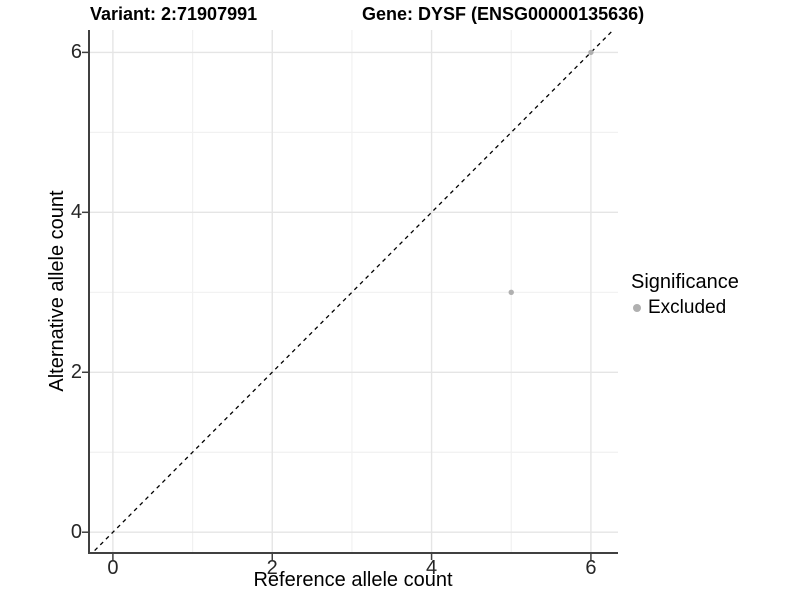 The height and width of the screenshot is (600, 800). I want to click on legend: Significance Excluded, so click(685, 295).